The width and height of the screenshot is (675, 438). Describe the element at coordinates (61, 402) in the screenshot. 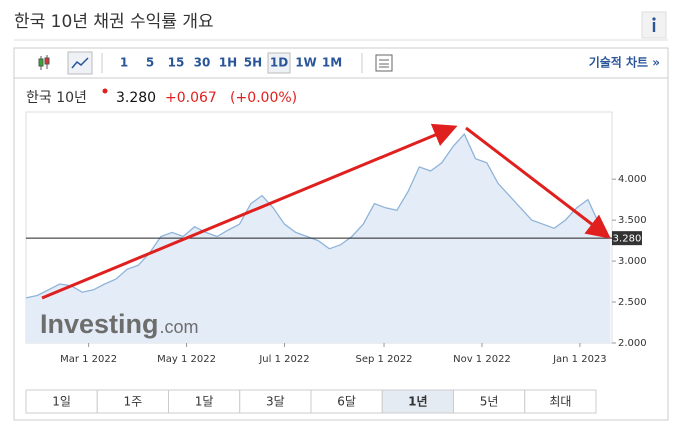

I see `period-button: 1일` at that location.